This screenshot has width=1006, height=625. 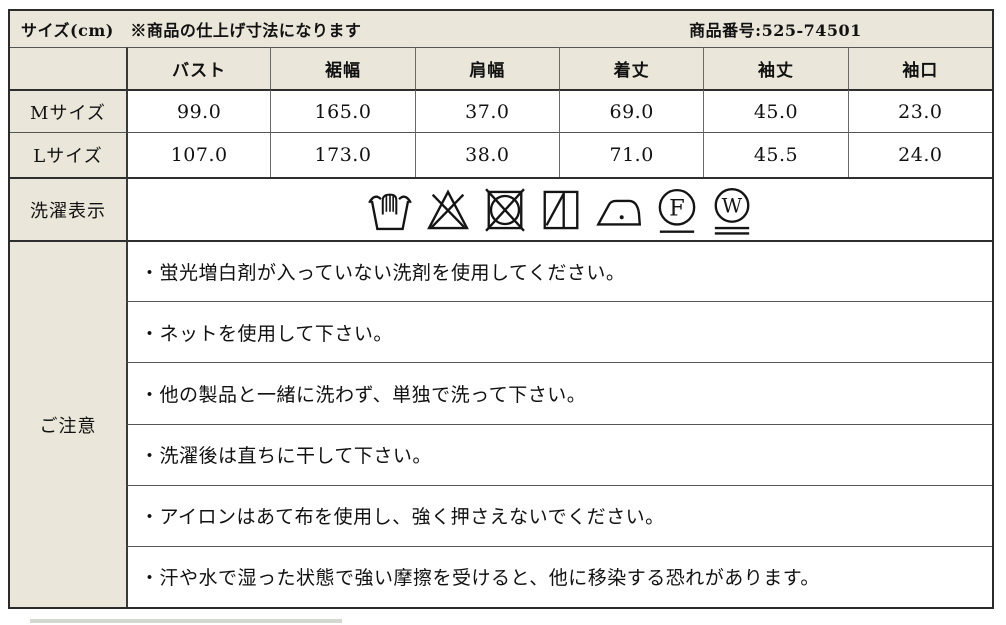 I want to click on notes-label: ご注意, so click(x=68, y=423).